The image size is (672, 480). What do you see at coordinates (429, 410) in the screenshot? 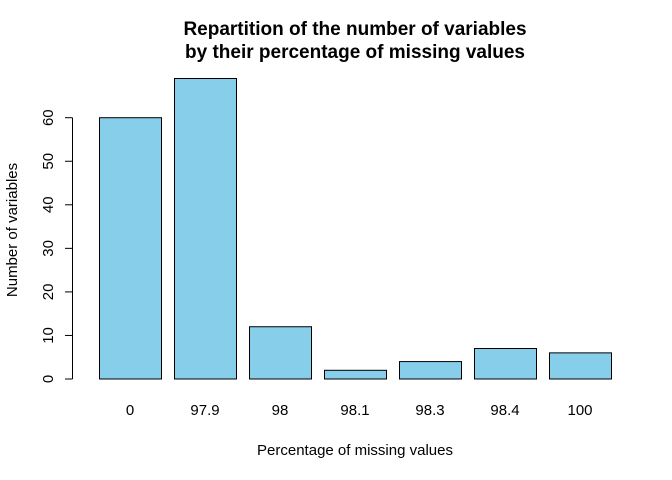
I see `x-tick-label: 98.3` at bounding box center [429, 410].